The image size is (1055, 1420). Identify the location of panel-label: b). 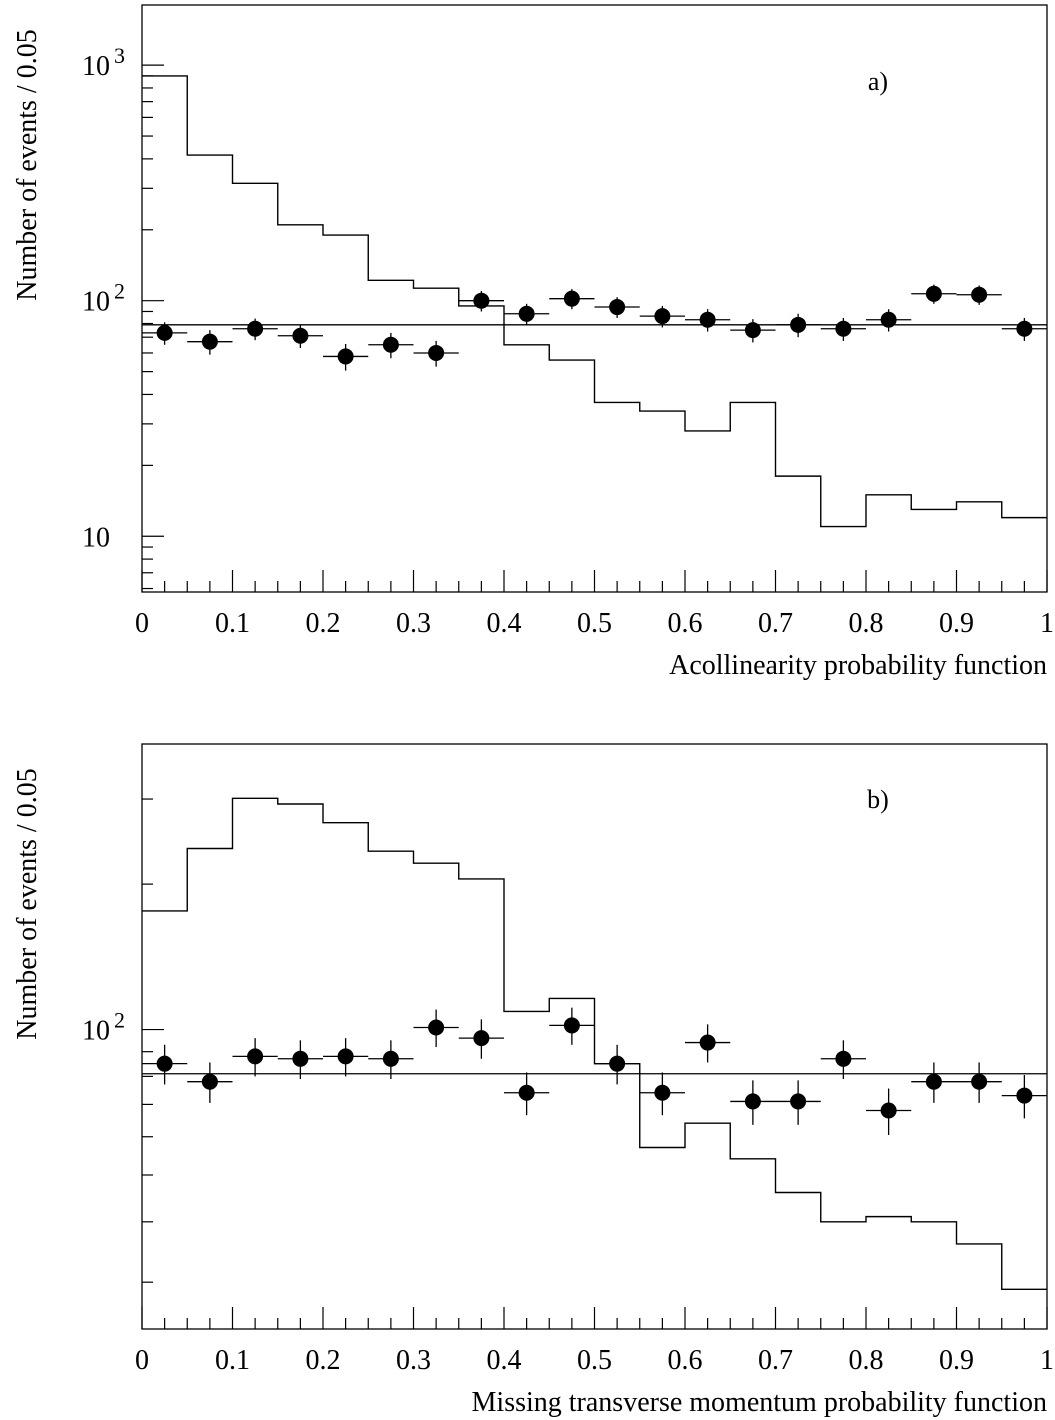
(878, 799).